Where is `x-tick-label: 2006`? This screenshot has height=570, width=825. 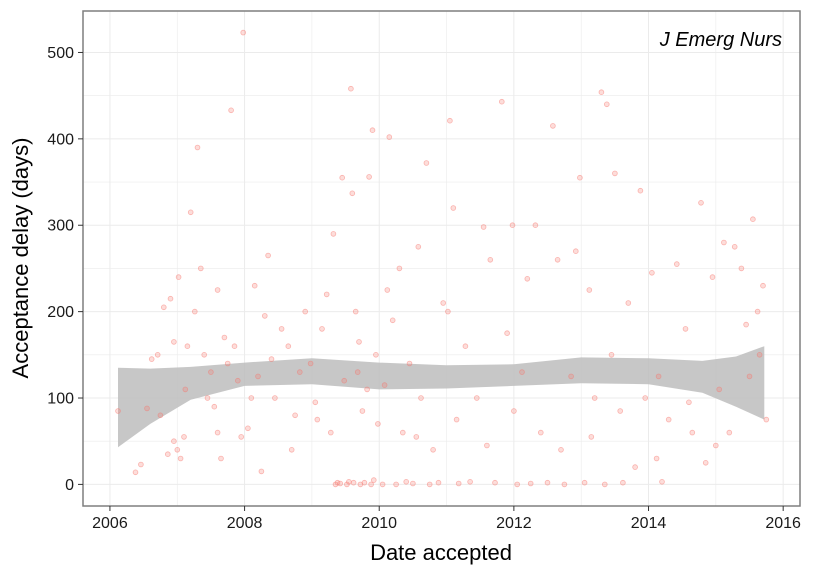 x-tick-label: 2006 is located at coordinates (110, 523).